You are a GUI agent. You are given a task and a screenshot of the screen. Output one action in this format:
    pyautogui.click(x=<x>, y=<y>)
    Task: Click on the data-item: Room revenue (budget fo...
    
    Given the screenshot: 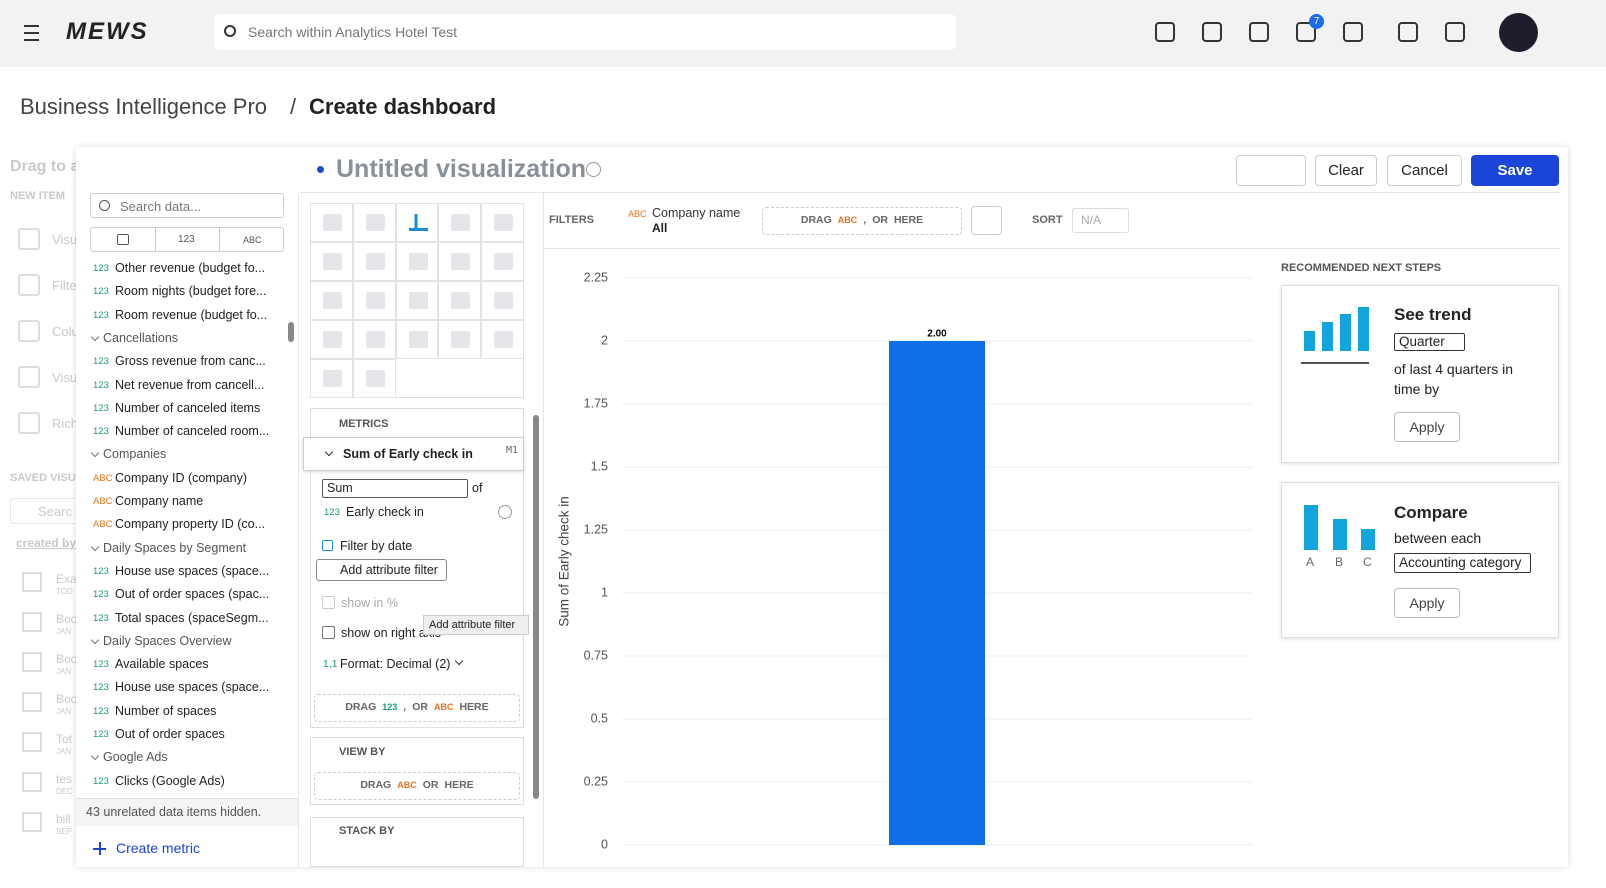 What is the action you would take?
    pyautogui.click(x=191, y=314)
    